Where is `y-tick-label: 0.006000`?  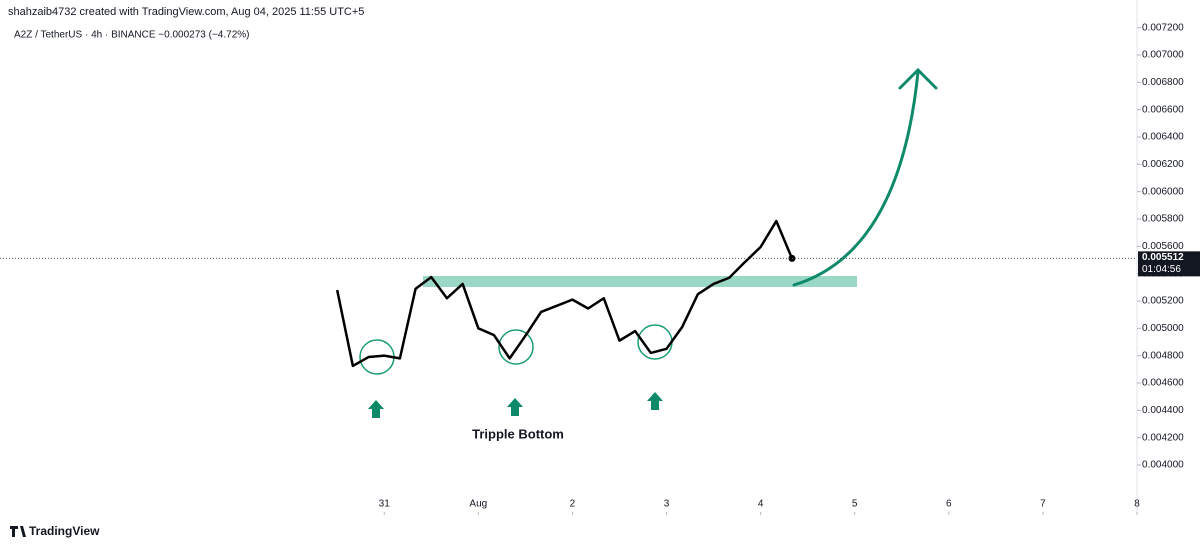 y-tick-label: 0.006000 is located at coordinates (1163, 191).